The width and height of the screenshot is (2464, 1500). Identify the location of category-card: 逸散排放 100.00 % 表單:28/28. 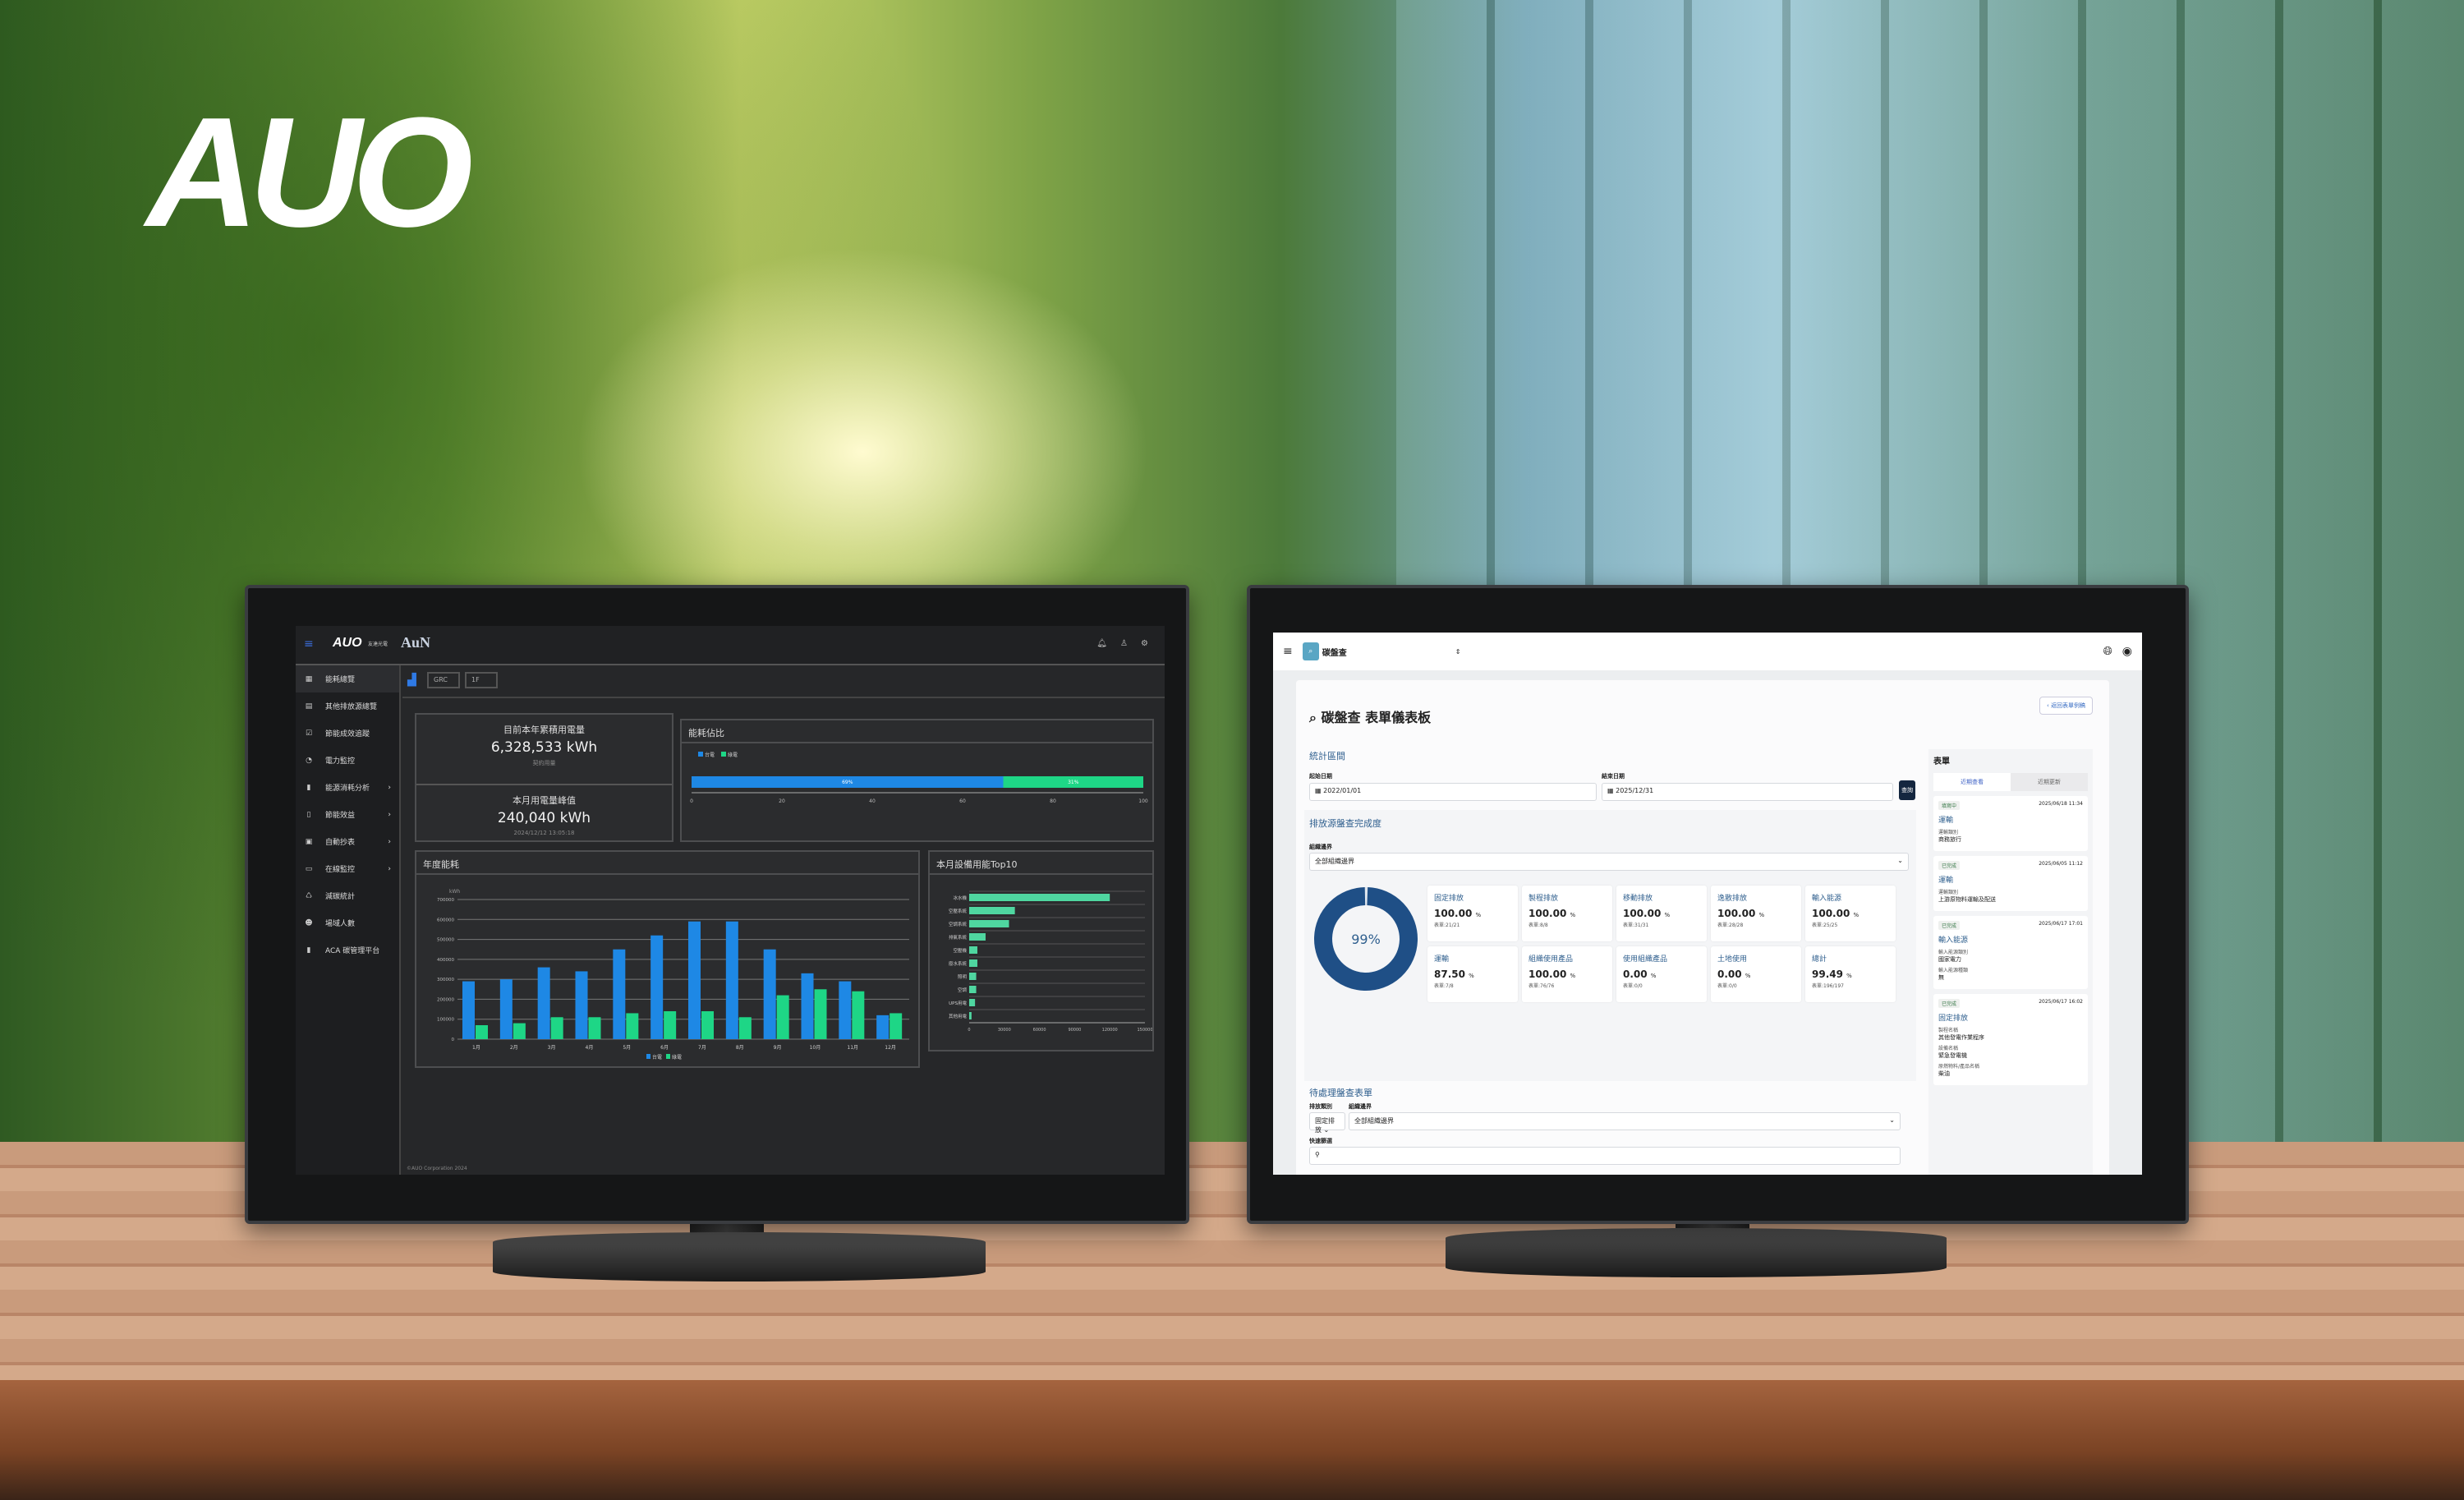
(1756, 914).